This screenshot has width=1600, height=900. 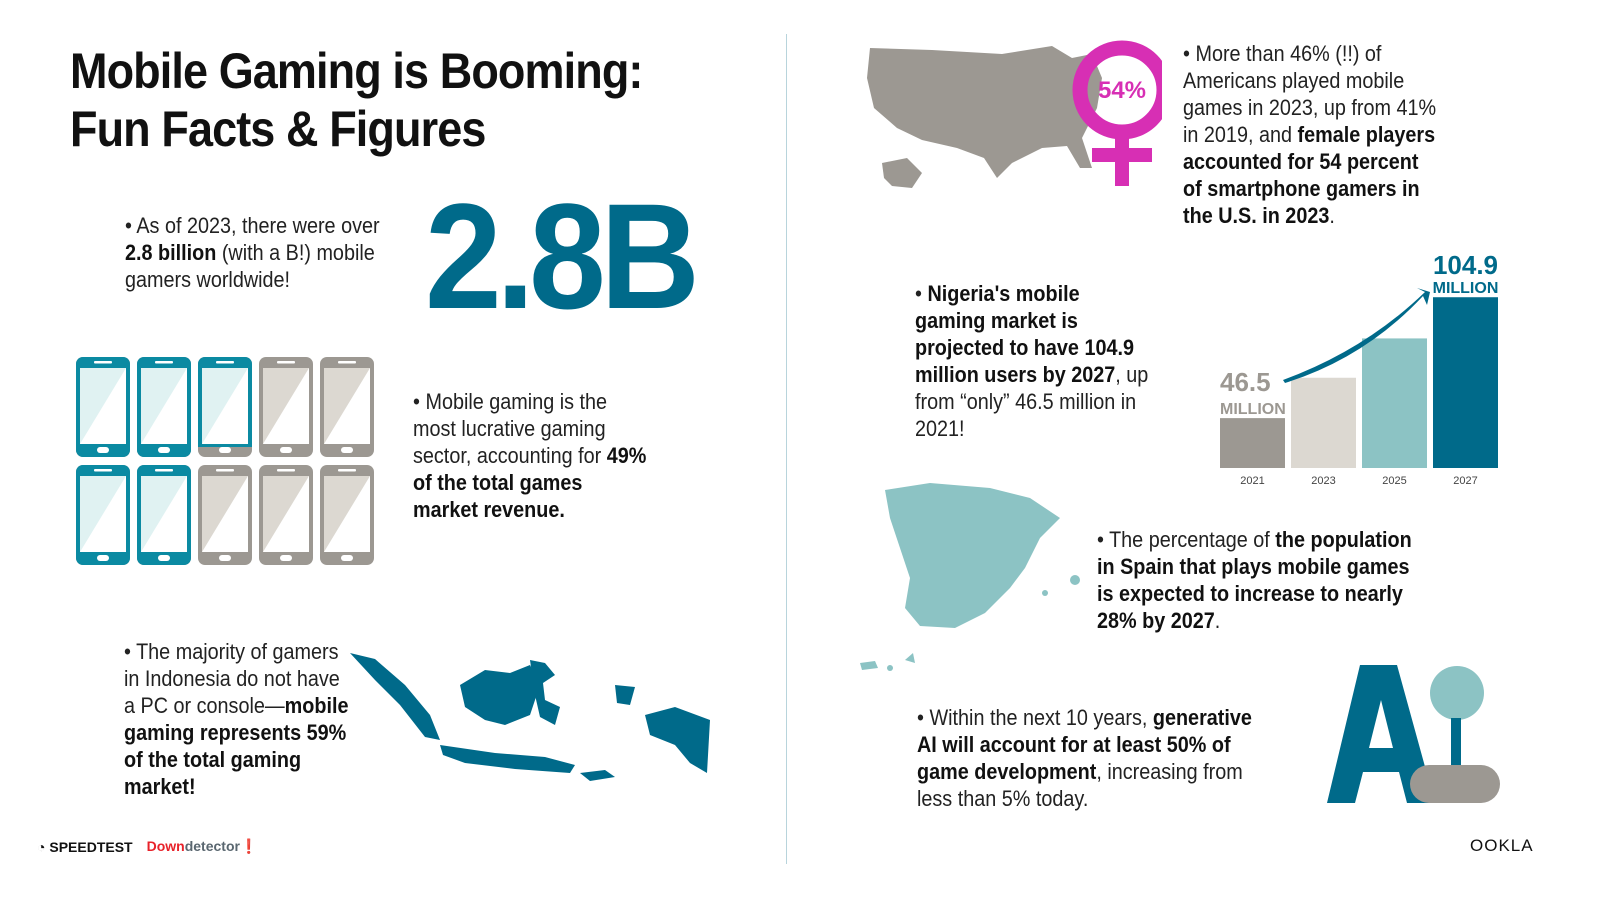 I want to click on x-tick-label: 2027, so click(x=1465, y=481).